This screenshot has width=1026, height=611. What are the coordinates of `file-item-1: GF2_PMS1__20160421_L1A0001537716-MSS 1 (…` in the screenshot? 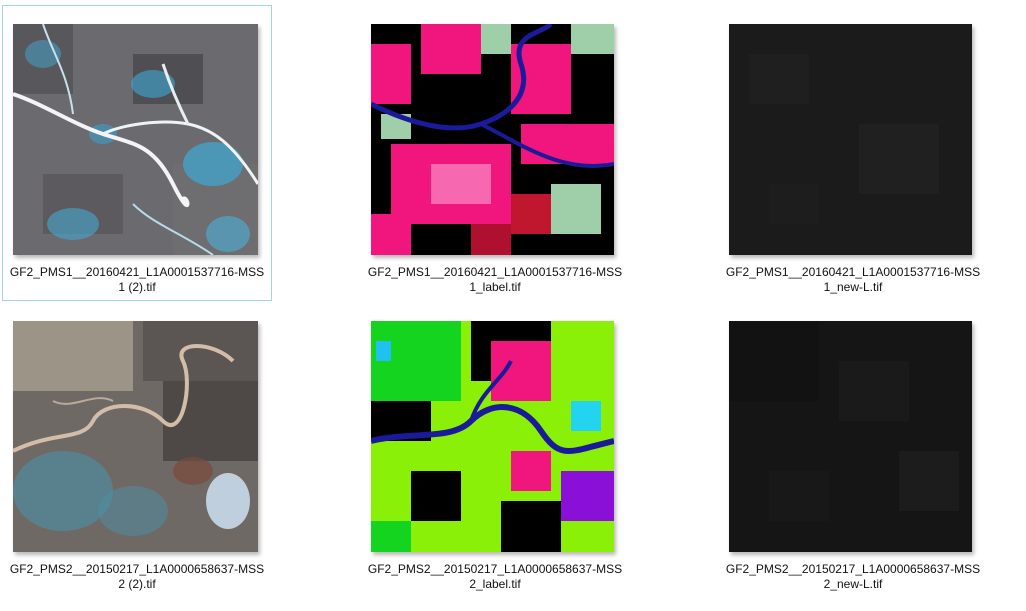 It's located at (137, 153).